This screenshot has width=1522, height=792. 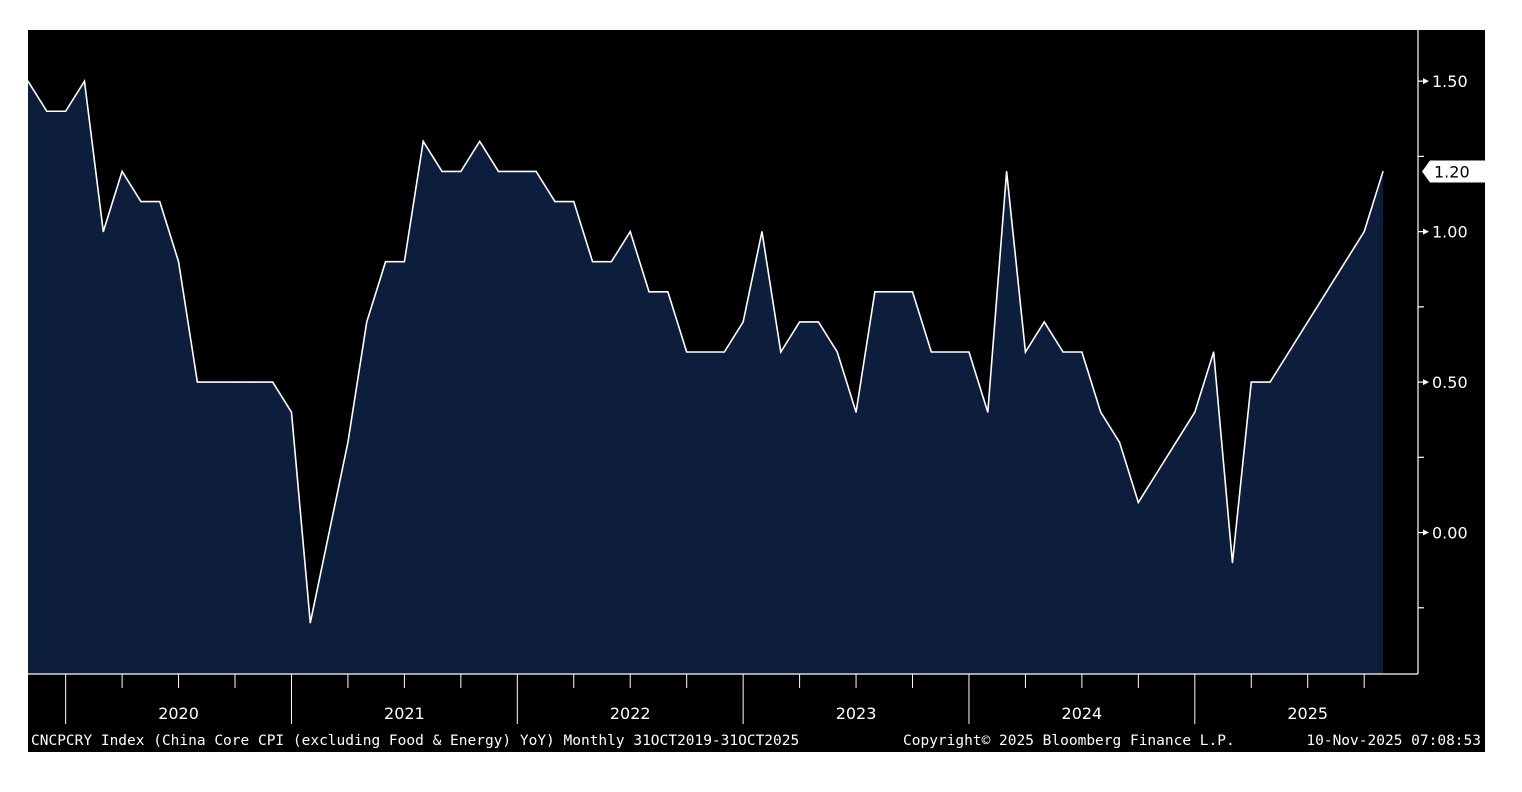 What do you see at coordinates (1452, 171) in the screenshot?
I see `last-value-label: 1.20` at bounding box center [1452, 171].